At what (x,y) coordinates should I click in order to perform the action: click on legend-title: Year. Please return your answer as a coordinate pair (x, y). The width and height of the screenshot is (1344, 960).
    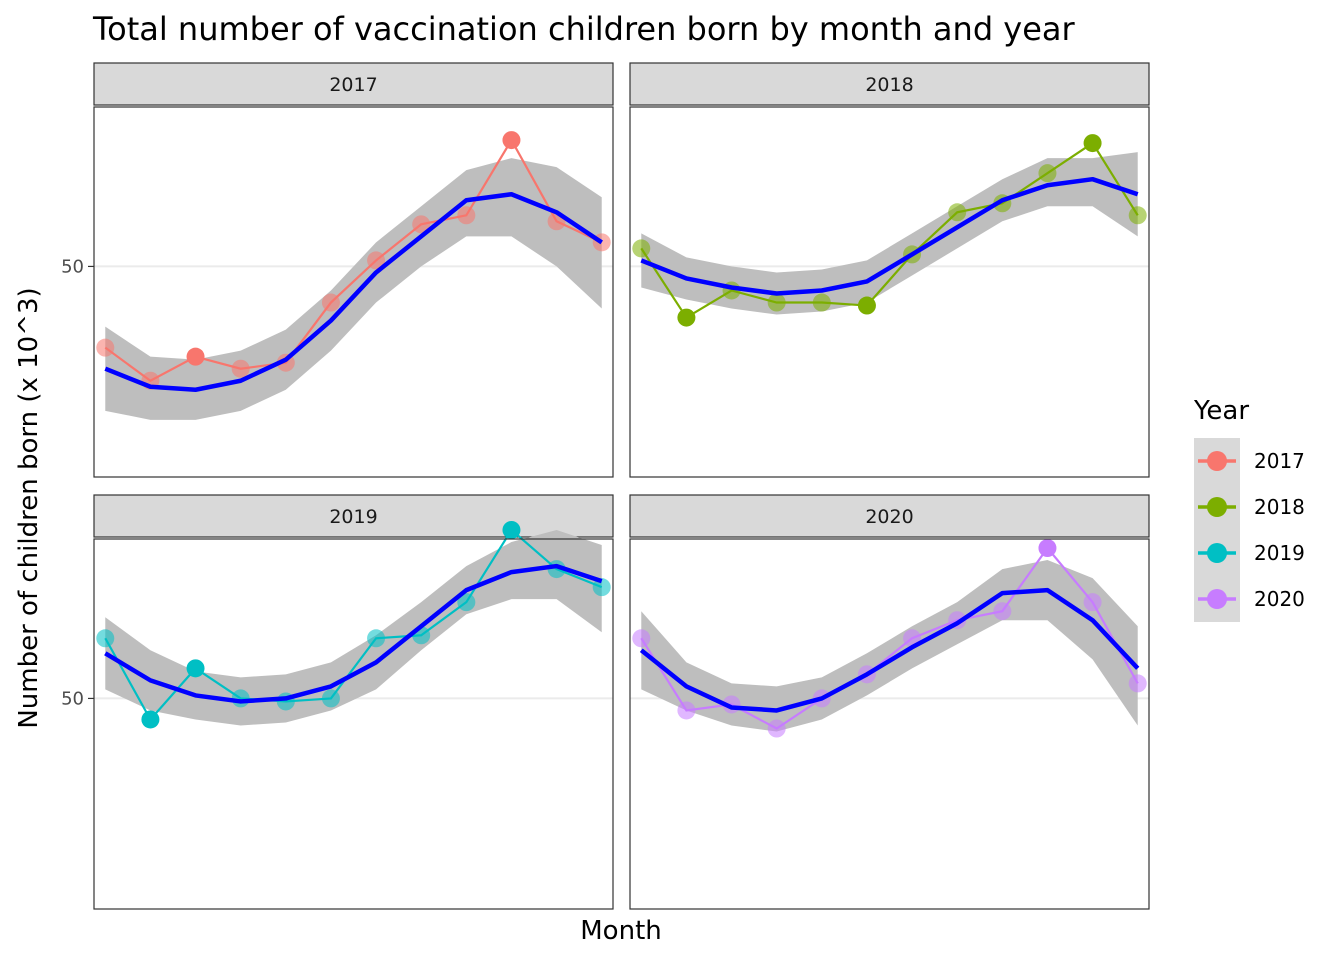
    Looking at the image, I should click on (1221, 411).